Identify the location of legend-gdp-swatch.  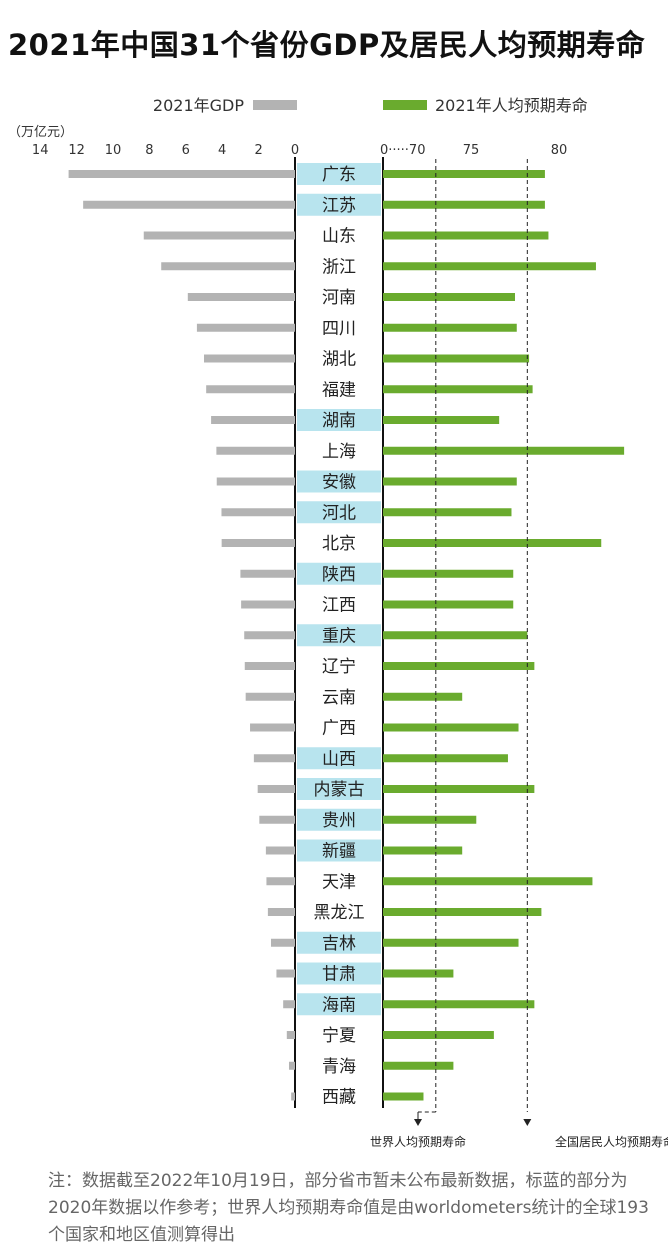
(275, 105).